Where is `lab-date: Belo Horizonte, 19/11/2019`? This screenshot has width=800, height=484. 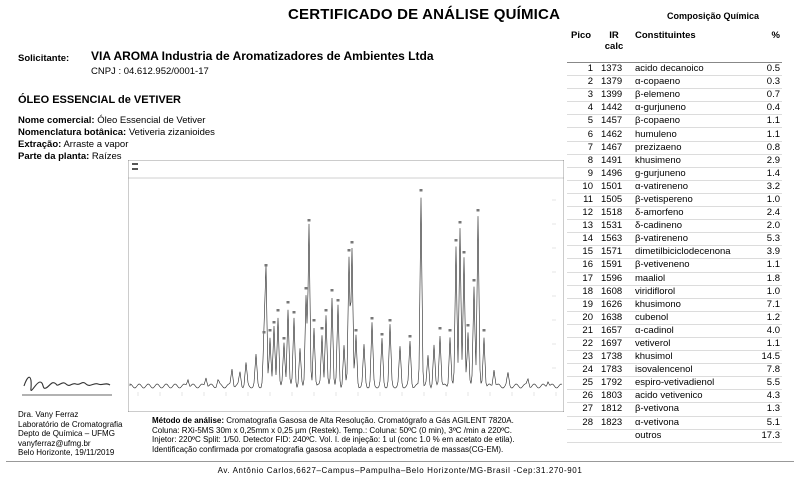 lab-date: Belo Horizonte, 19/11/2019 is located at coordinates (66, 453).